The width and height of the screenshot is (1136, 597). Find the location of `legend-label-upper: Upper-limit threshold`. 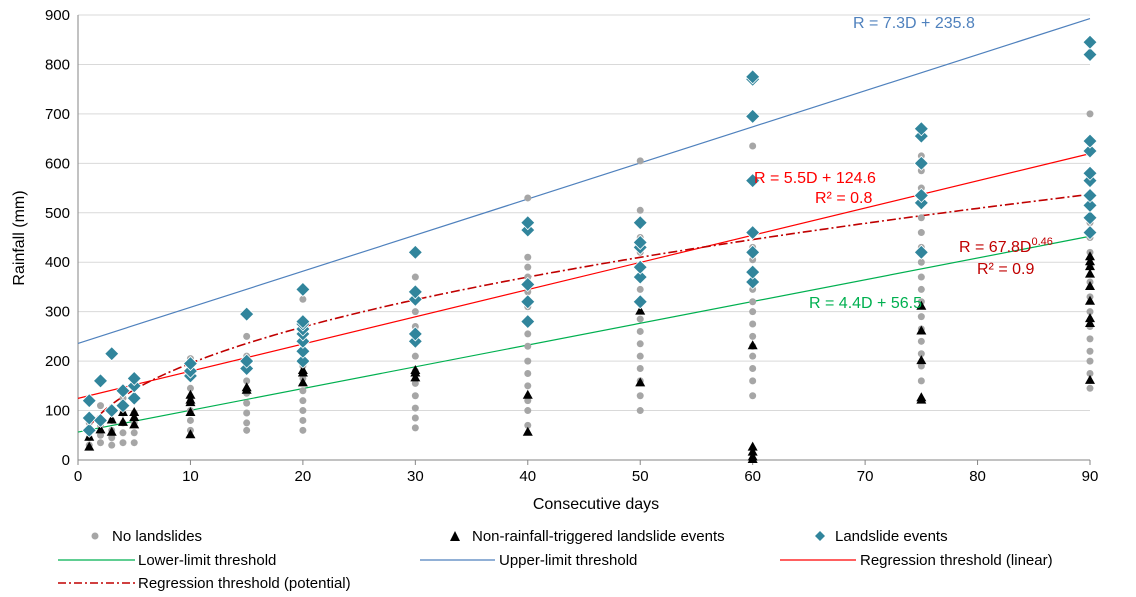

legend-label-upper: Upper-limit threshold is located at coordinates (568, 560).